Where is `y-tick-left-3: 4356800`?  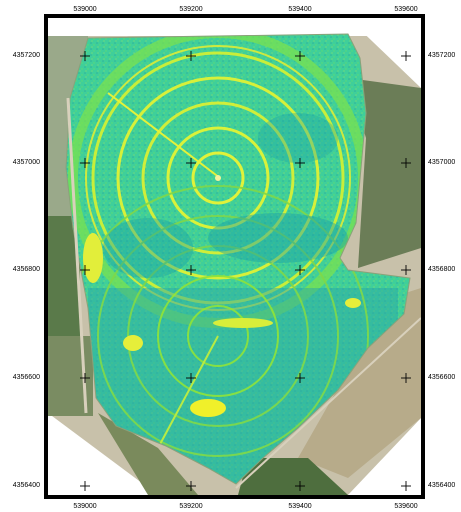 y-tick-left-3: 4356800 is located at coordinates (26, 269).